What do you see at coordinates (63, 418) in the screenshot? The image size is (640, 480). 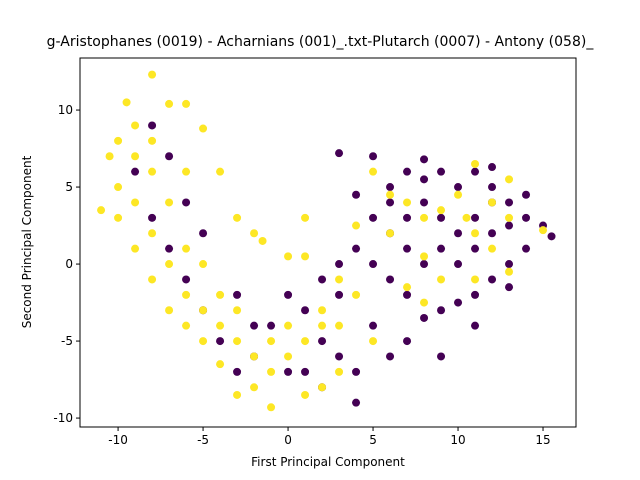 I see `y-tick-label: -10` at bounding box center [63, 418].